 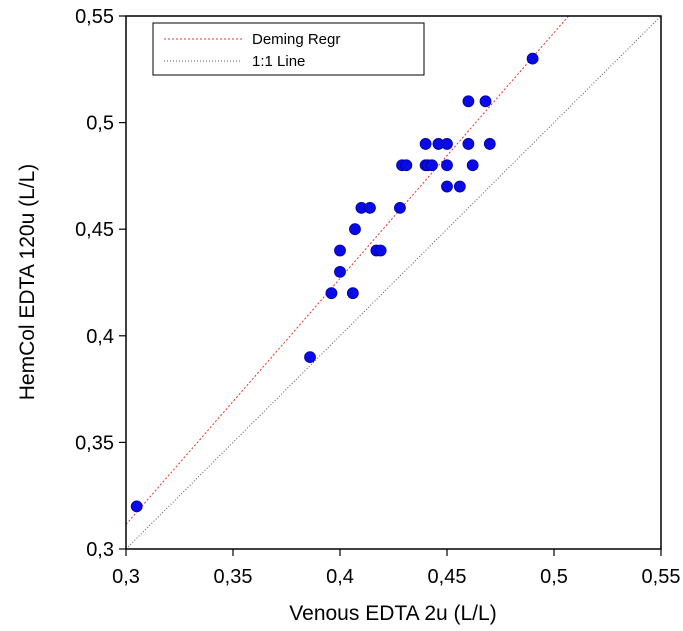 I want to click on legend: Deming Regr 1:1 Line, so click(x=288, y=49).